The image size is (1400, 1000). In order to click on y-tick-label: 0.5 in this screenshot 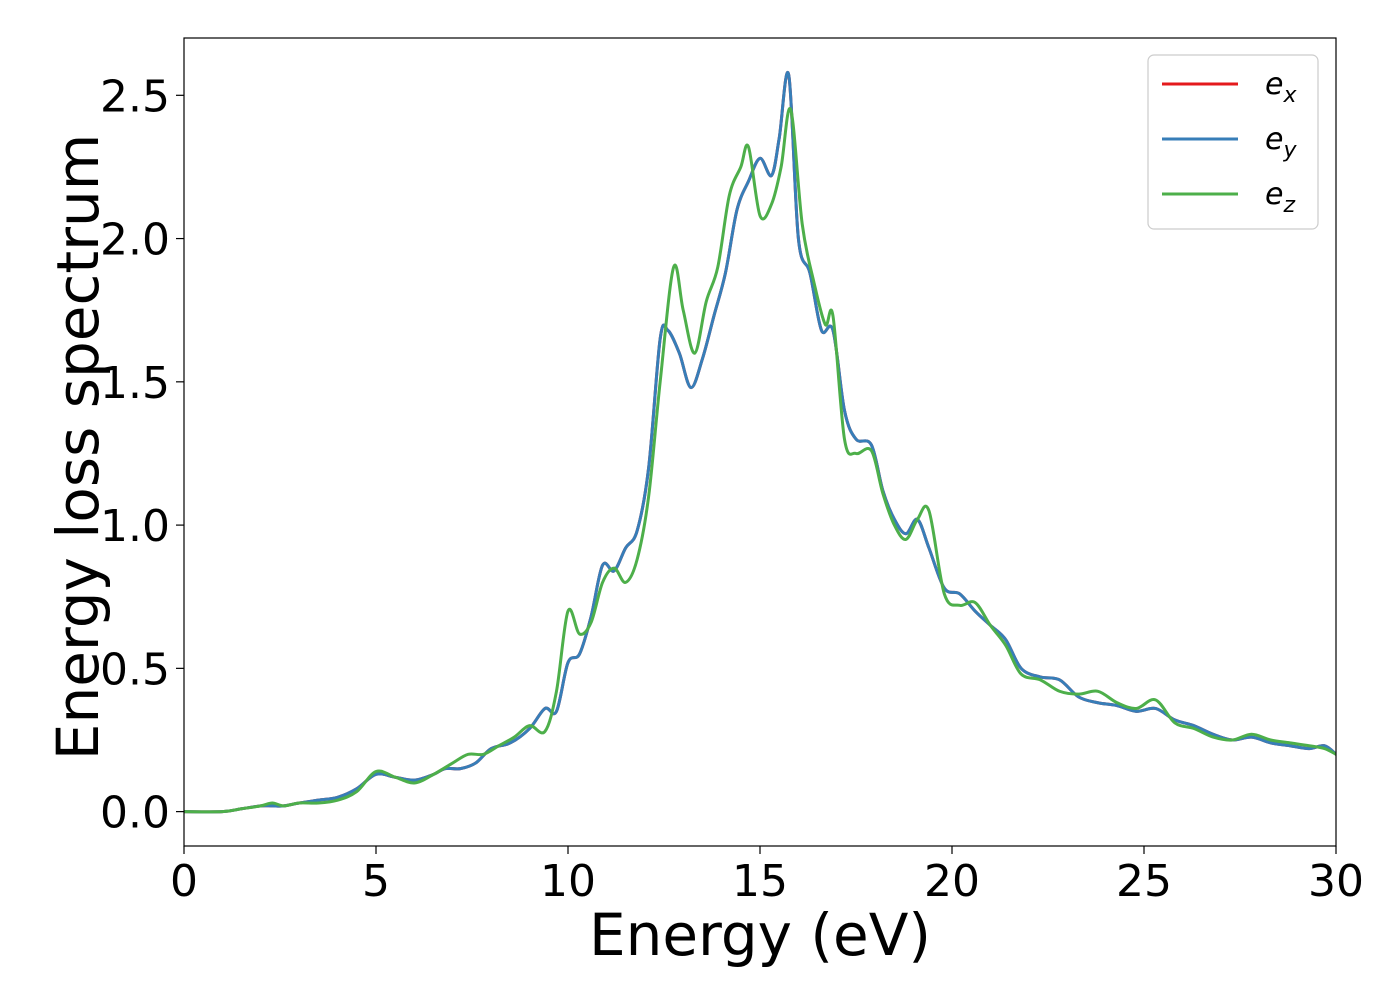, I will do `click(135, 669)`.